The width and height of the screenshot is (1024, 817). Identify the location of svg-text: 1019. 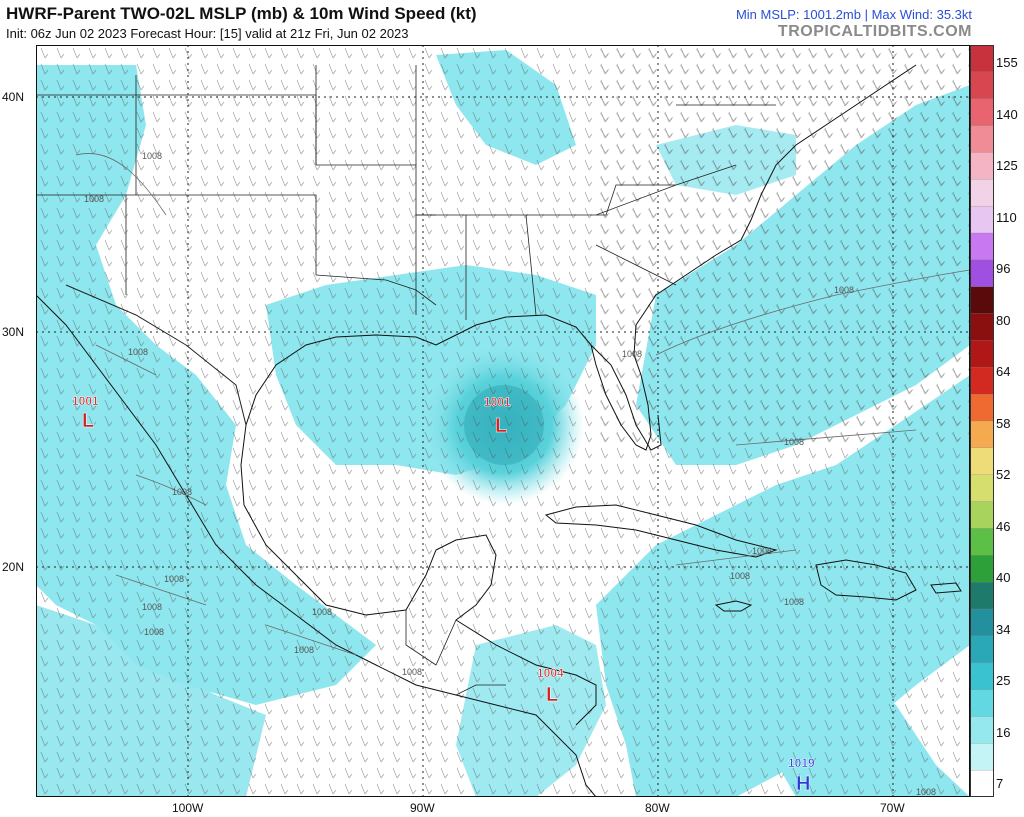
(801, 763).